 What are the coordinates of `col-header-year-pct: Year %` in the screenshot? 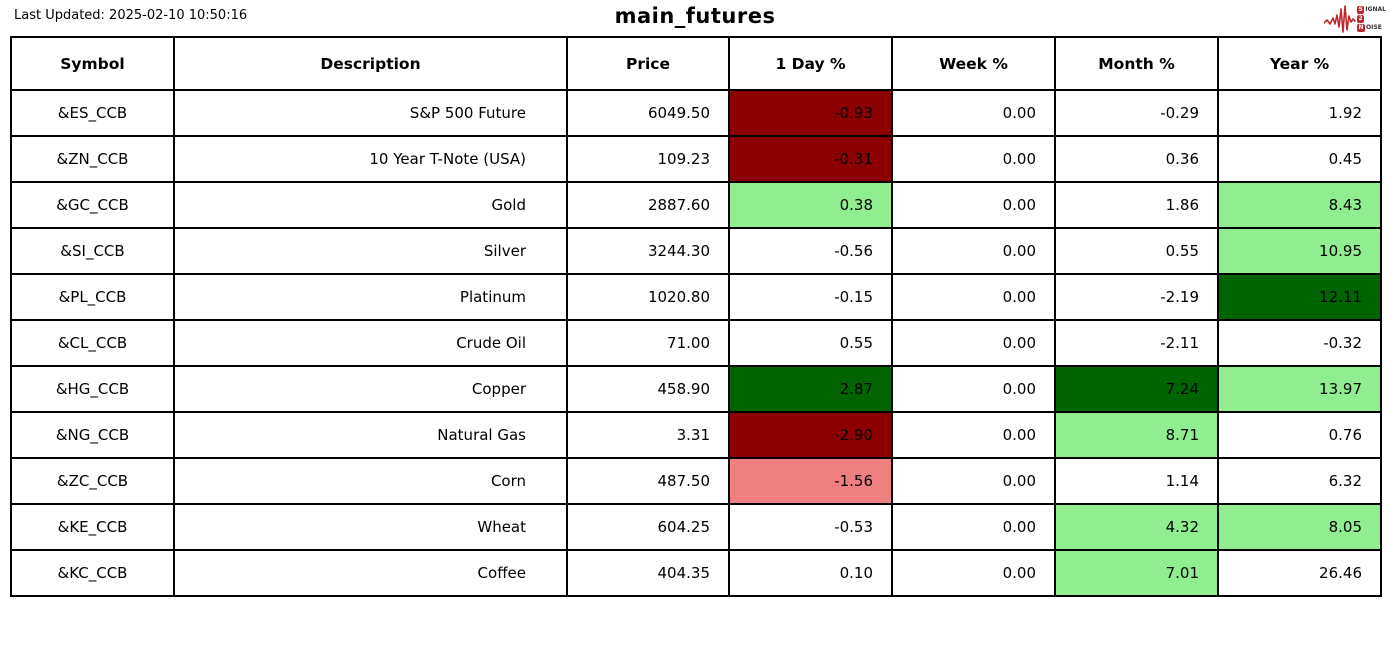 It's located at (1299, 63).